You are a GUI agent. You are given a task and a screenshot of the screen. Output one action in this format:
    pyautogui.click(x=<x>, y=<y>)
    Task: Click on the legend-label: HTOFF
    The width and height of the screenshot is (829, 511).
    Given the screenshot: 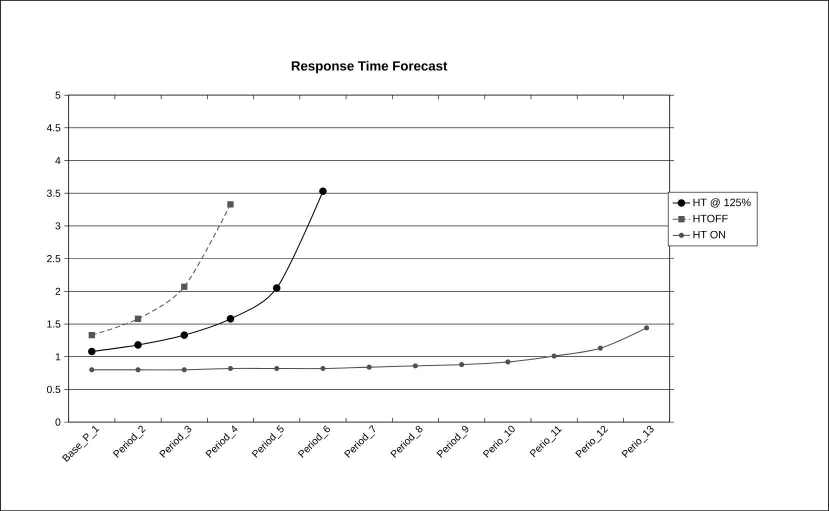 What is the action you would take?
    pyautogui.click(x=711, y=218)
    